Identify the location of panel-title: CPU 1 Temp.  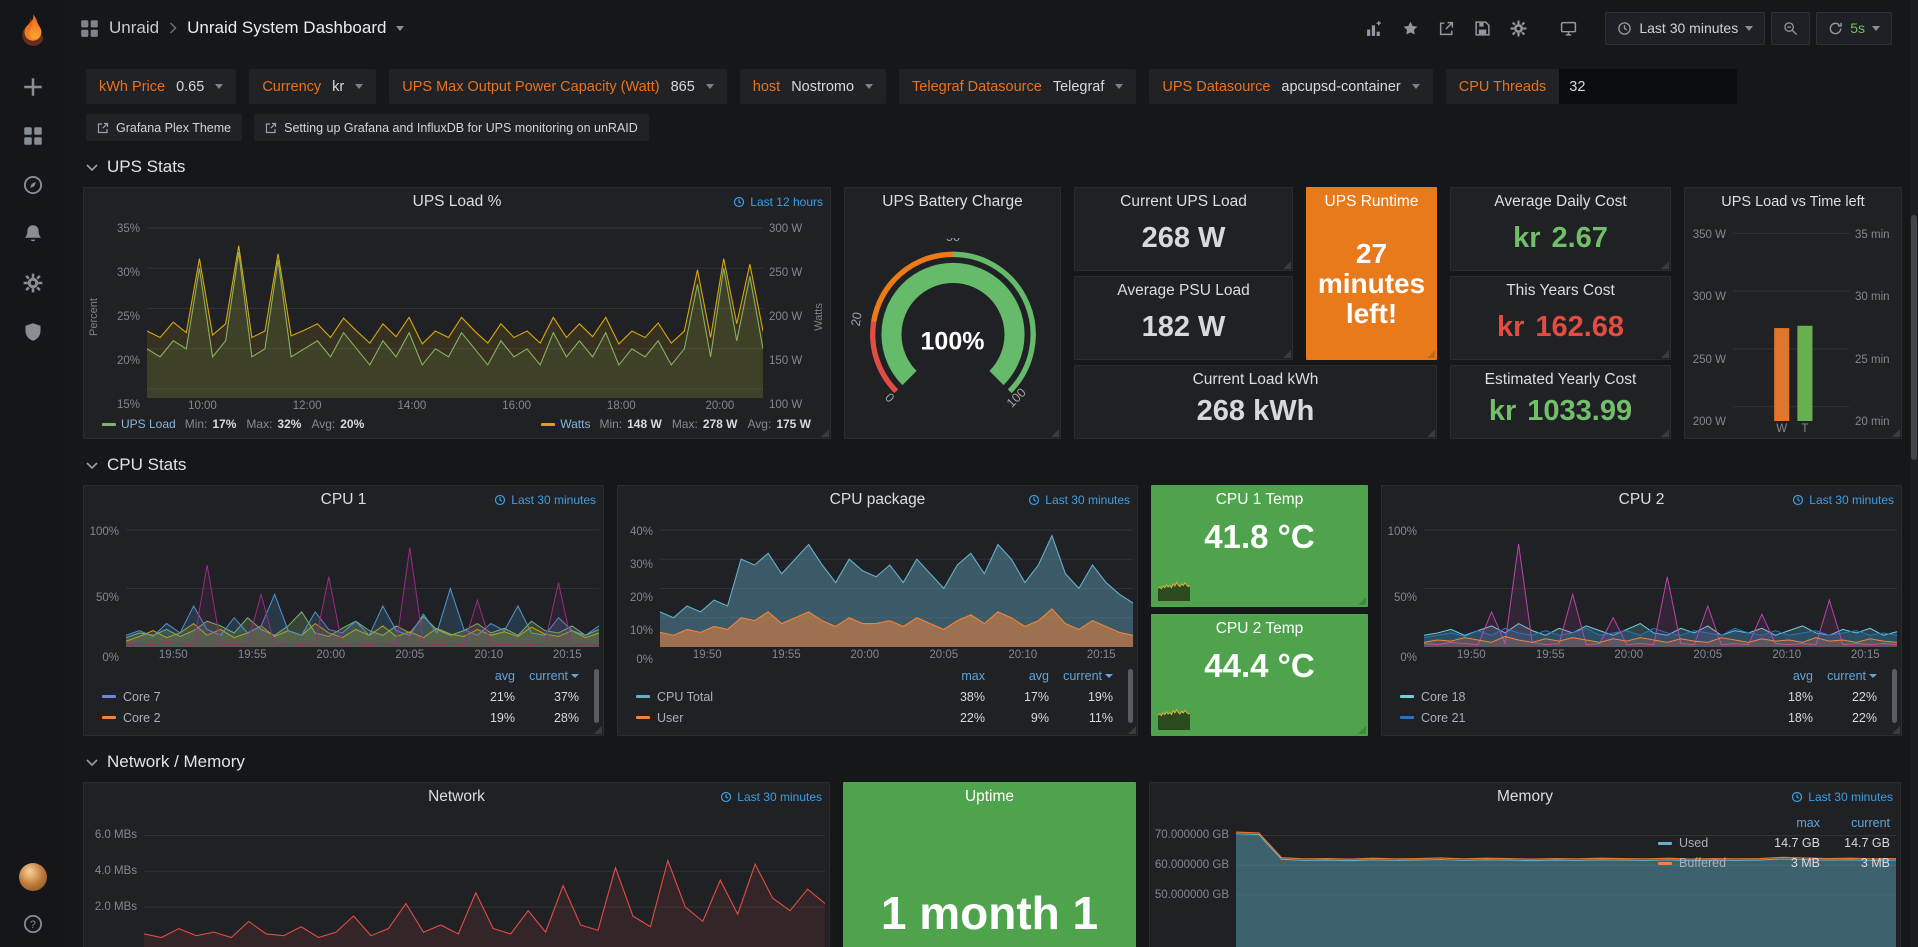
(1259, 499).